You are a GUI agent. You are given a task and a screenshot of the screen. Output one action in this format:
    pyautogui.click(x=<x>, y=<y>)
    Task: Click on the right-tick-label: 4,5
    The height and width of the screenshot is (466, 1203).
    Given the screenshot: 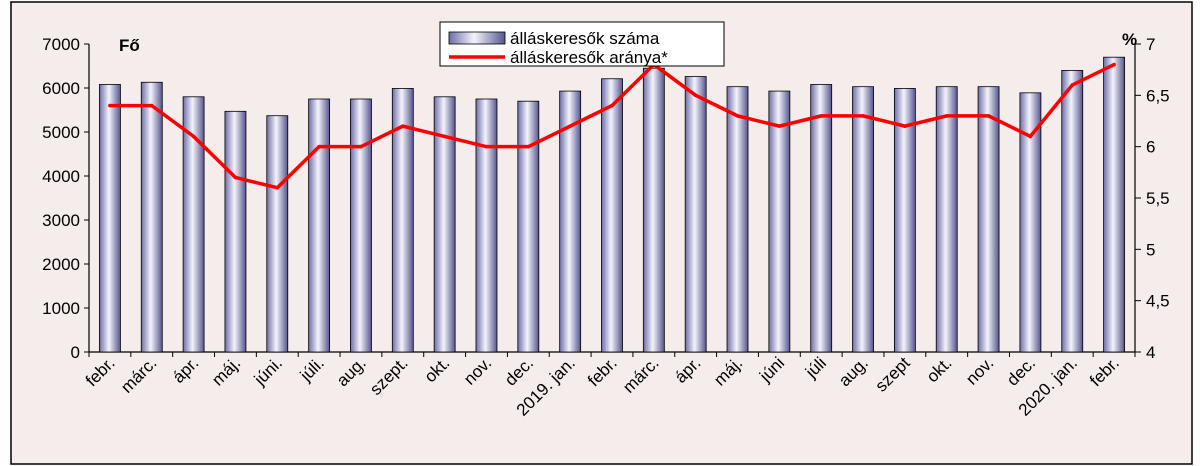 What is the action you would take?
    pyautogui.click(x=1158, y=301)
    